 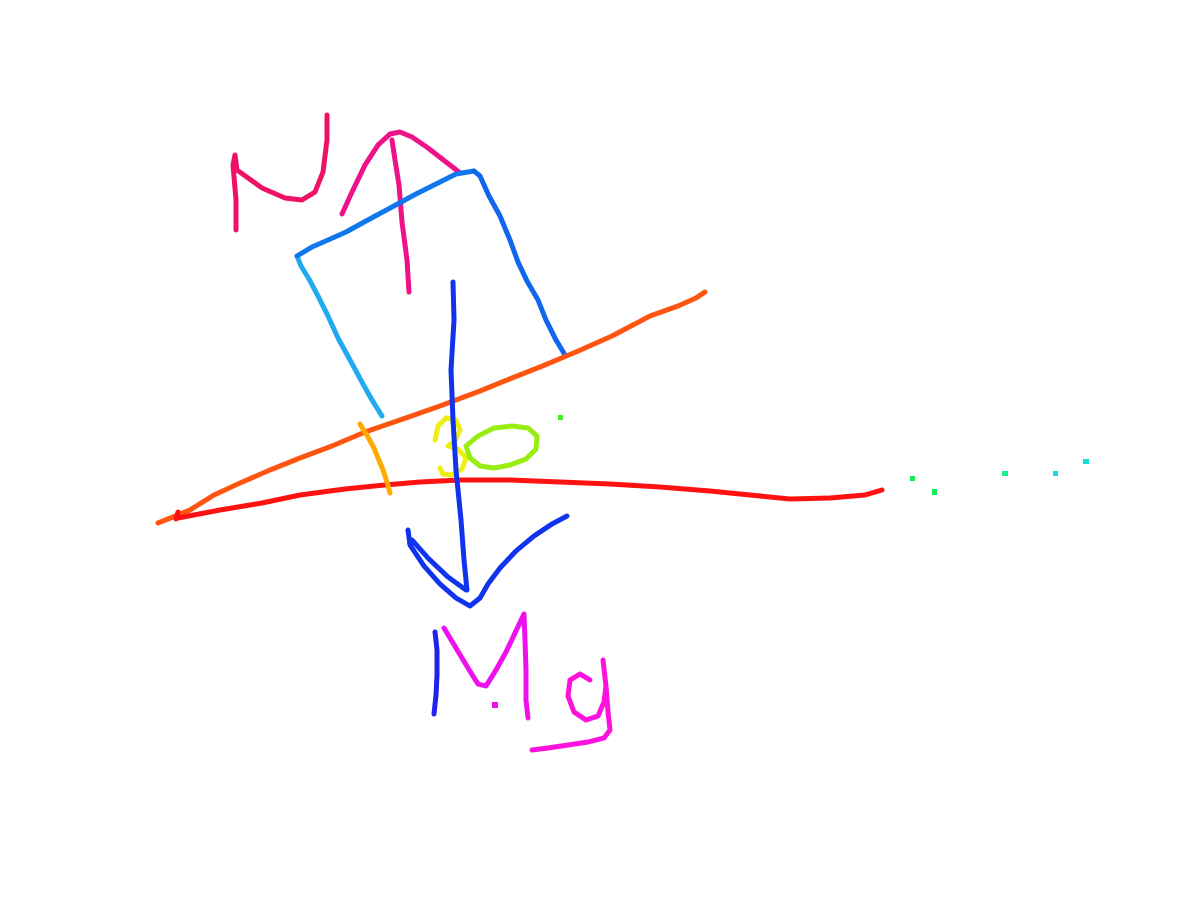 What do you see at coordinates (519, 263) in the screenshot?
I see `block-right-side` at bounding box center [519, 263].